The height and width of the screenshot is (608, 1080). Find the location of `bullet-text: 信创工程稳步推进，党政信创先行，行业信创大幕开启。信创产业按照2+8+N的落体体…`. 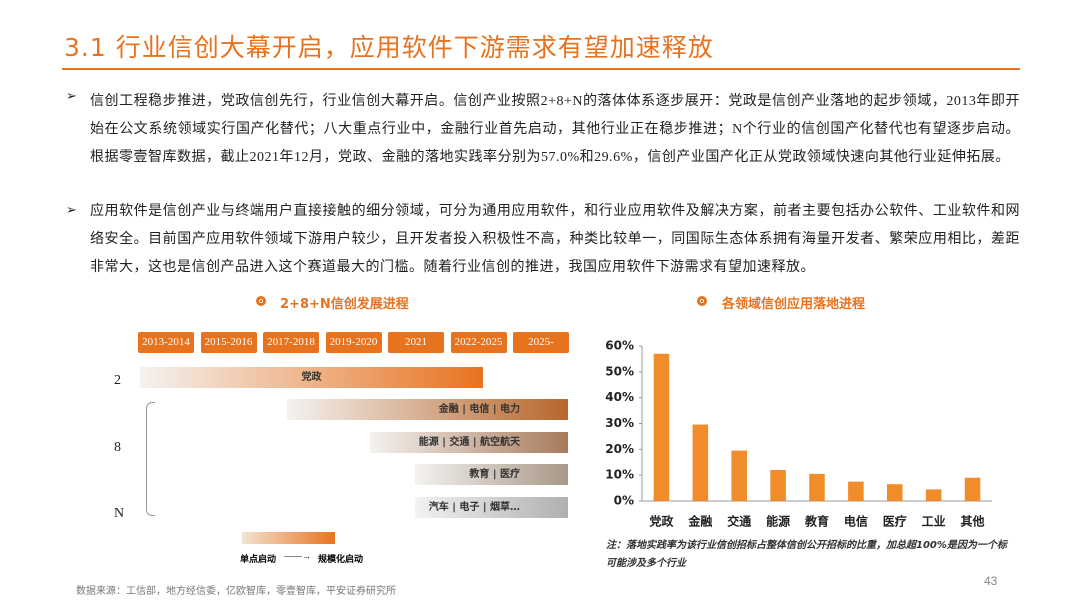

bullet-text: 信创工程稳步推进，党政信创先行，行业信创大幕开启。信创产业按照2+8+N的落体体… is located at coordinates (555, 129).